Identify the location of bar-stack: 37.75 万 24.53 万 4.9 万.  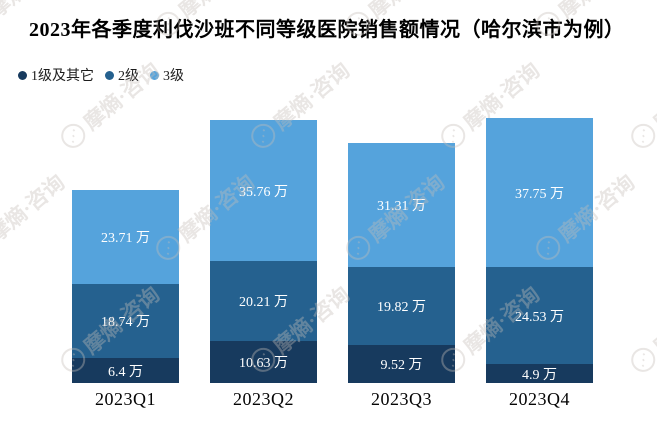
(539, 250).